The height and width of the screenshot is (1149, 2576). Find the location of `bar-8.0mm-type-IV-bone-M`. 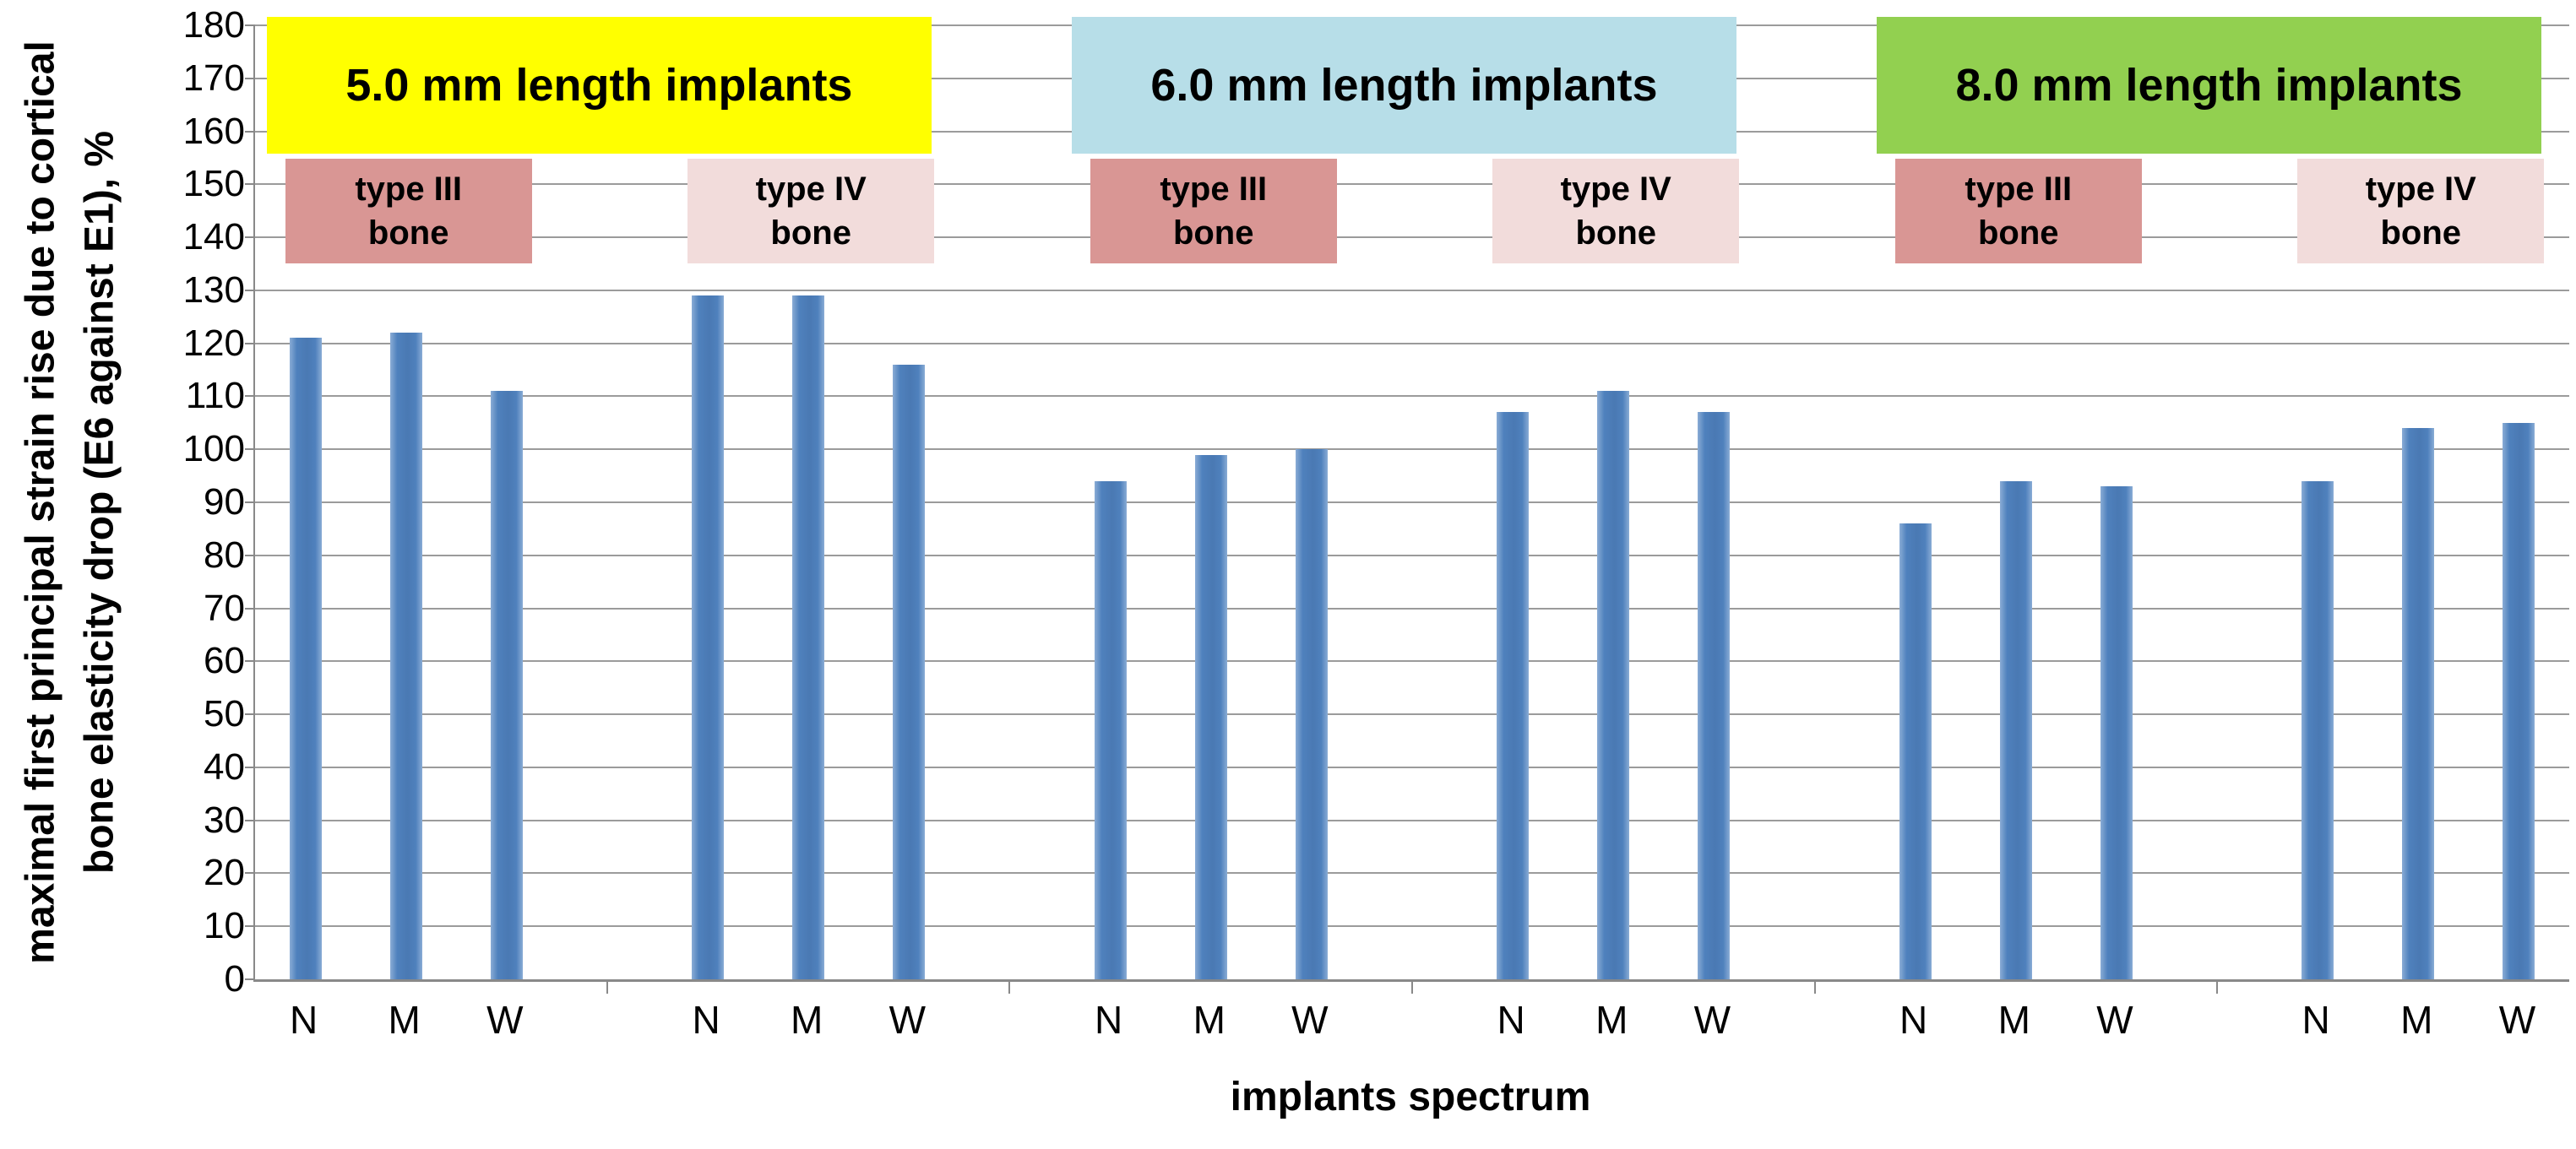

bar-8.0mm-type-IV-bone-M is located at coordinates (2418, 703).